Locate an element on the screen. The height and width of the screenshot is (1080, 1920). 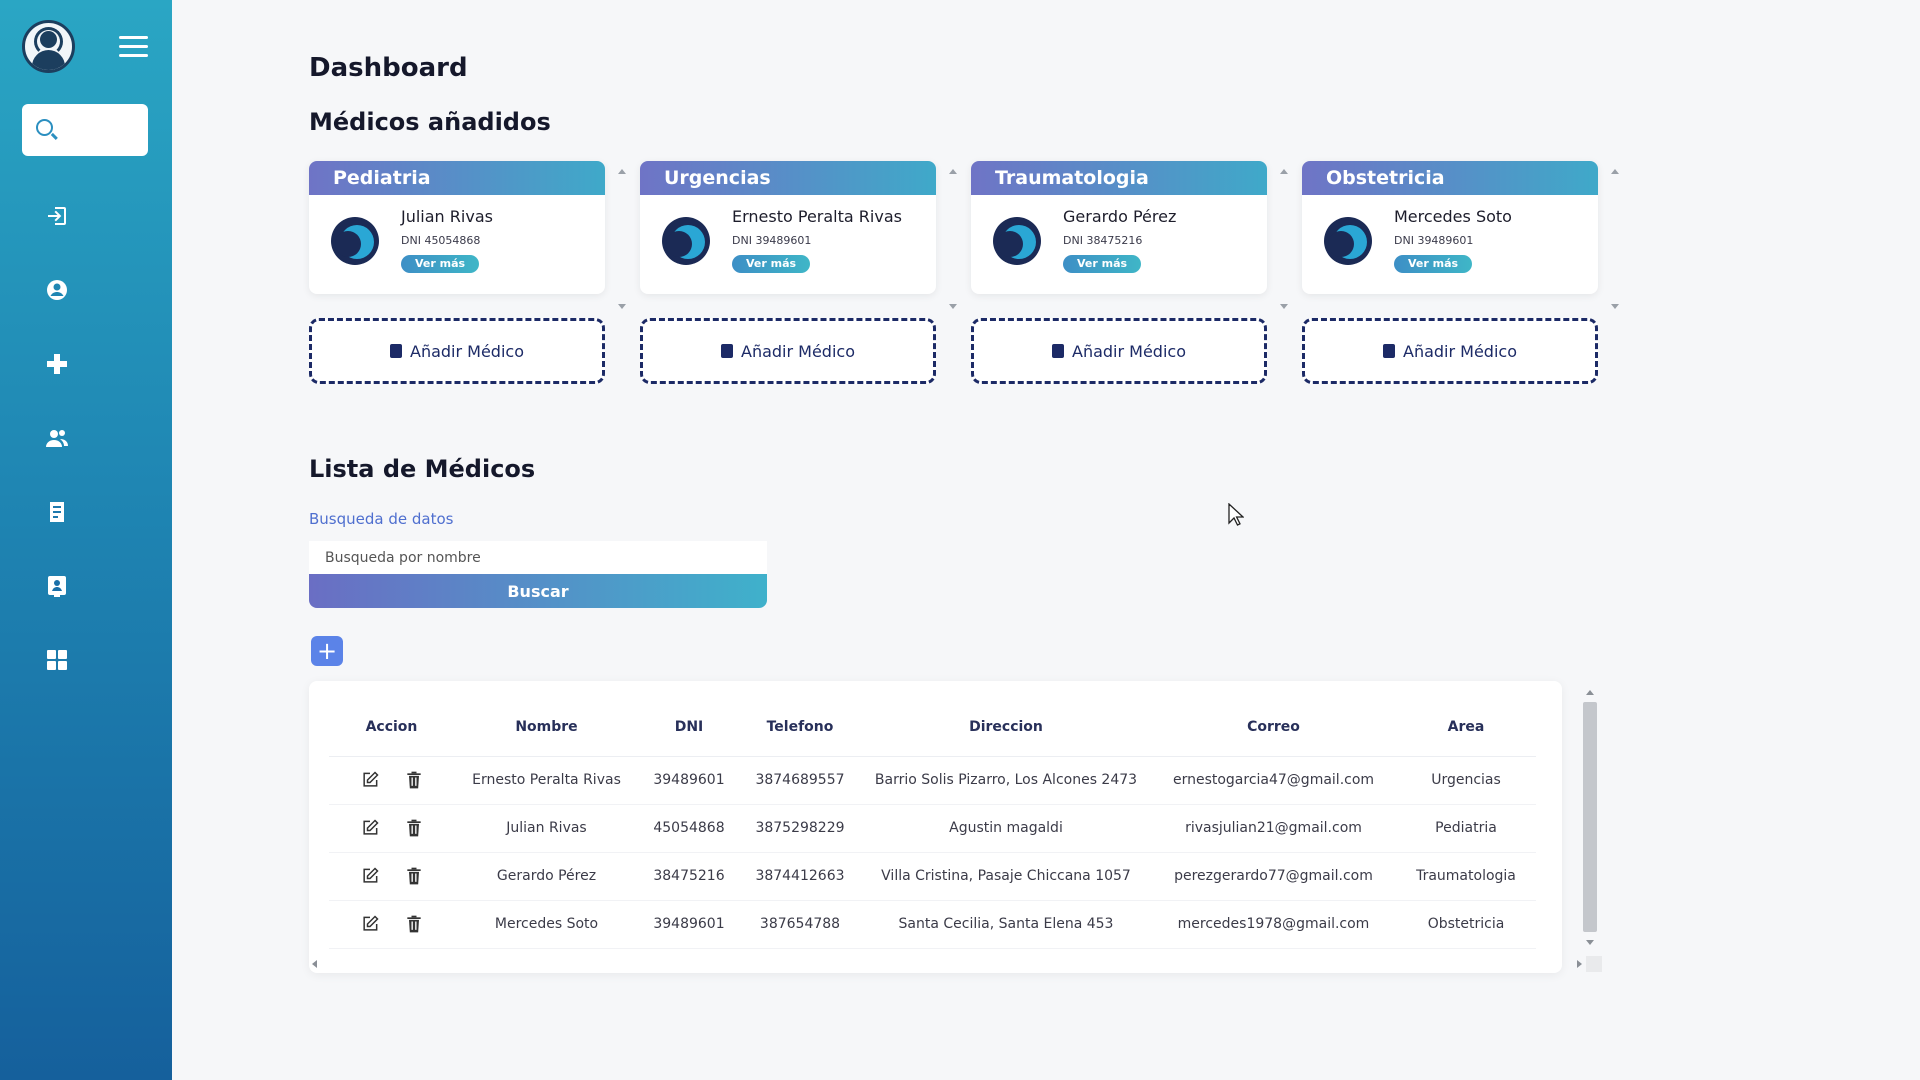
cell-correo: ernestogarcia47@gmail.com is located at coordinates (1273, 780).